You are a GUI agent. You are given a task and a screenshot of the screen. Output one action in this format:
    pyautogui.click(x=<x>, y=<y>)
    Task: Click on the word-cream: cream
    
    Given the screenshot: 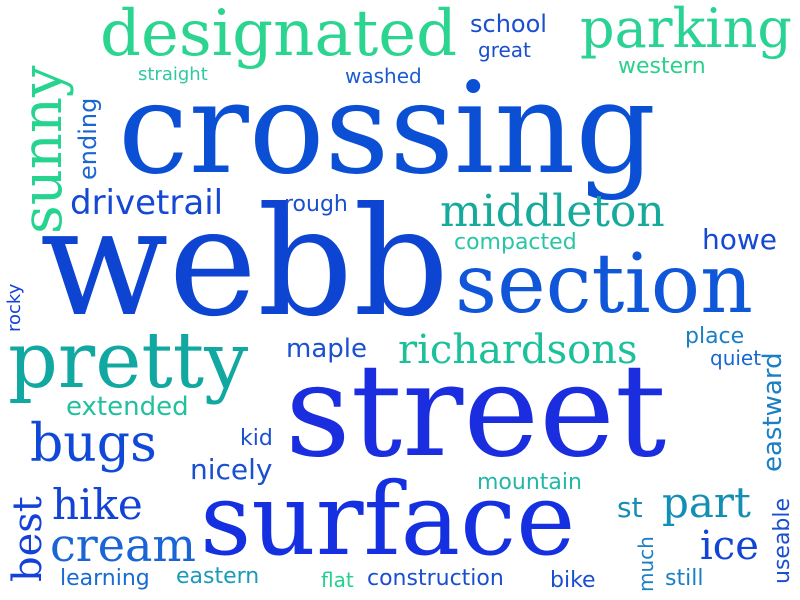 What is the action you would take?
    pyautogui.click(x=123, y=545)
    